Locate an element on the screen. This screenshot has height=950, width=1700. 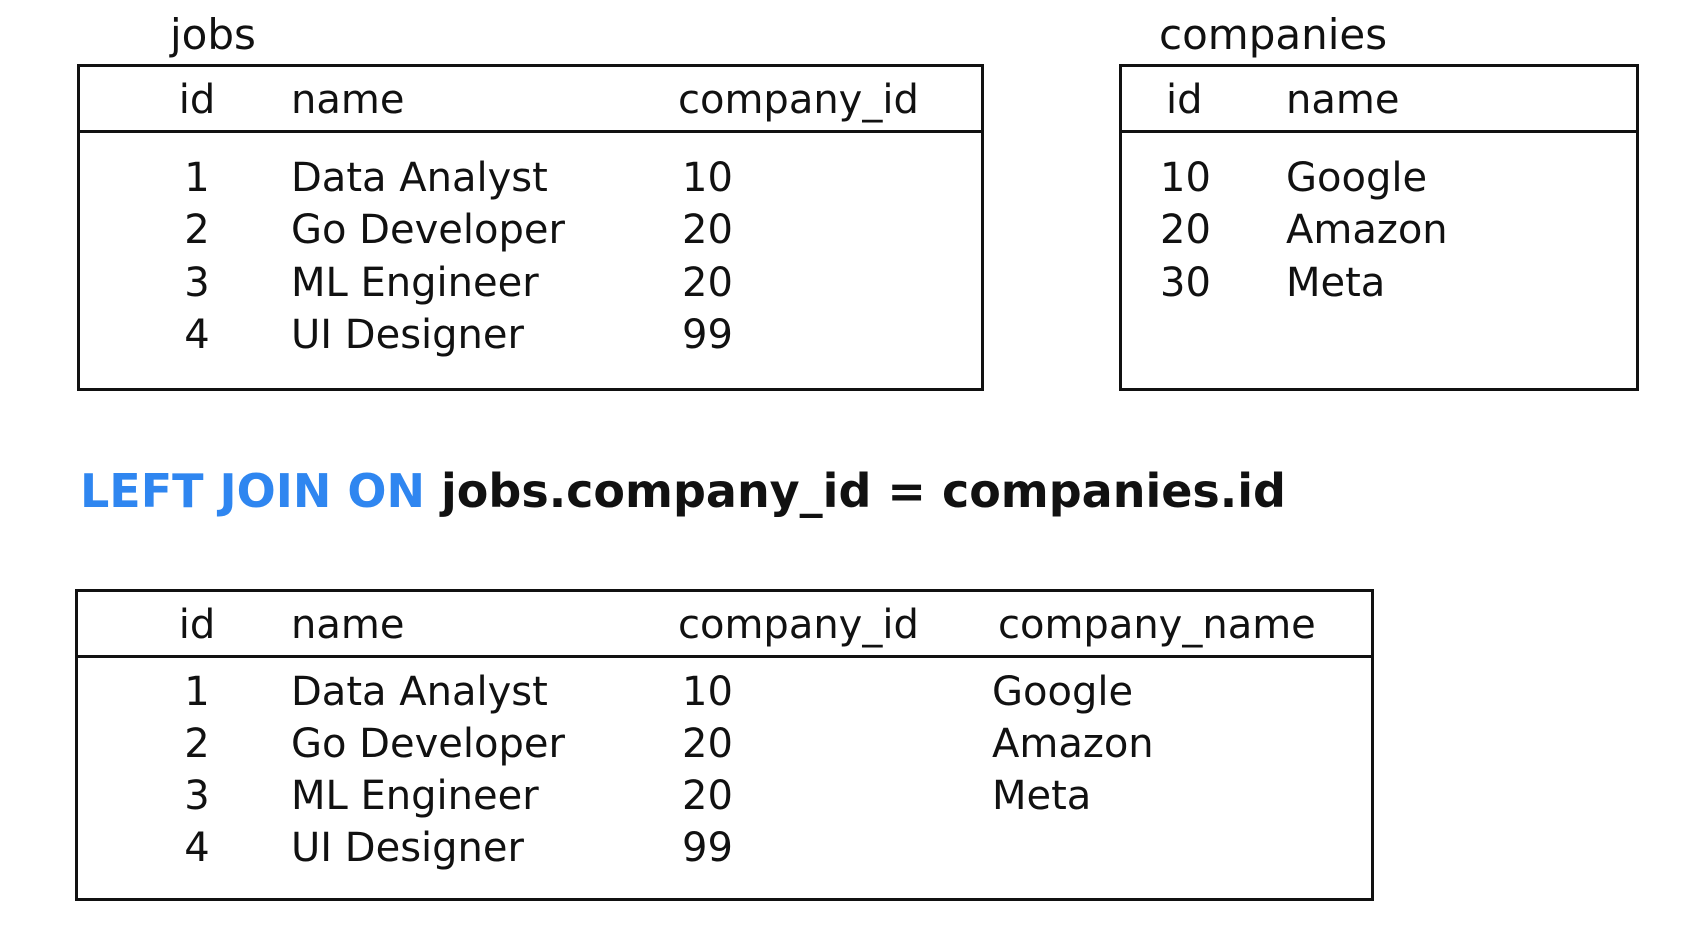
result-table-header: id name company_id company_name is located at coordinates (724, 625).